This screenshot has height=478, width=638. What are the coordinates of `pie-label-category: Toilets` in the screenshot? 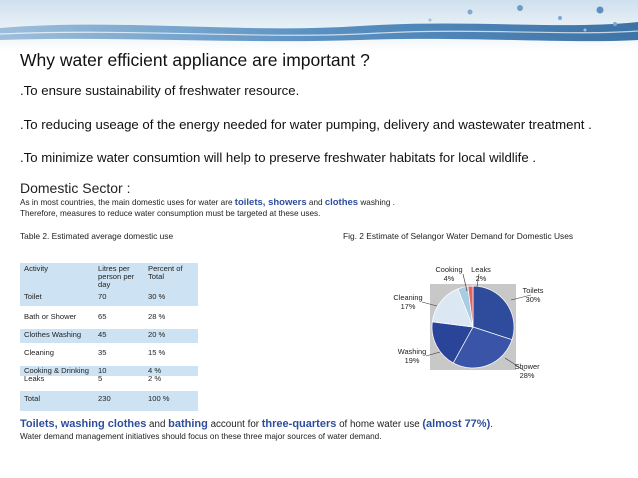 It's located at (533, 290).